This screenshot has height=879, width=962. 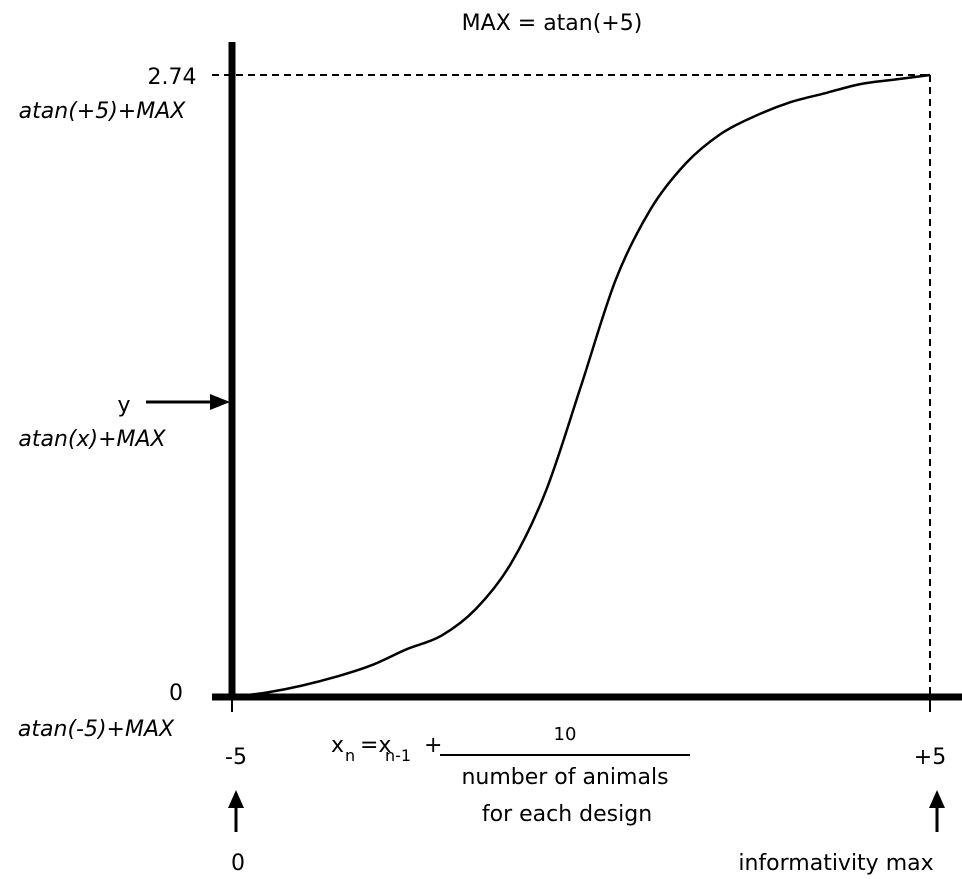 What do you see at coordinates (433, 745) in the screenshot?
I see `formula-plus: +` at bounding box center [433, 745].